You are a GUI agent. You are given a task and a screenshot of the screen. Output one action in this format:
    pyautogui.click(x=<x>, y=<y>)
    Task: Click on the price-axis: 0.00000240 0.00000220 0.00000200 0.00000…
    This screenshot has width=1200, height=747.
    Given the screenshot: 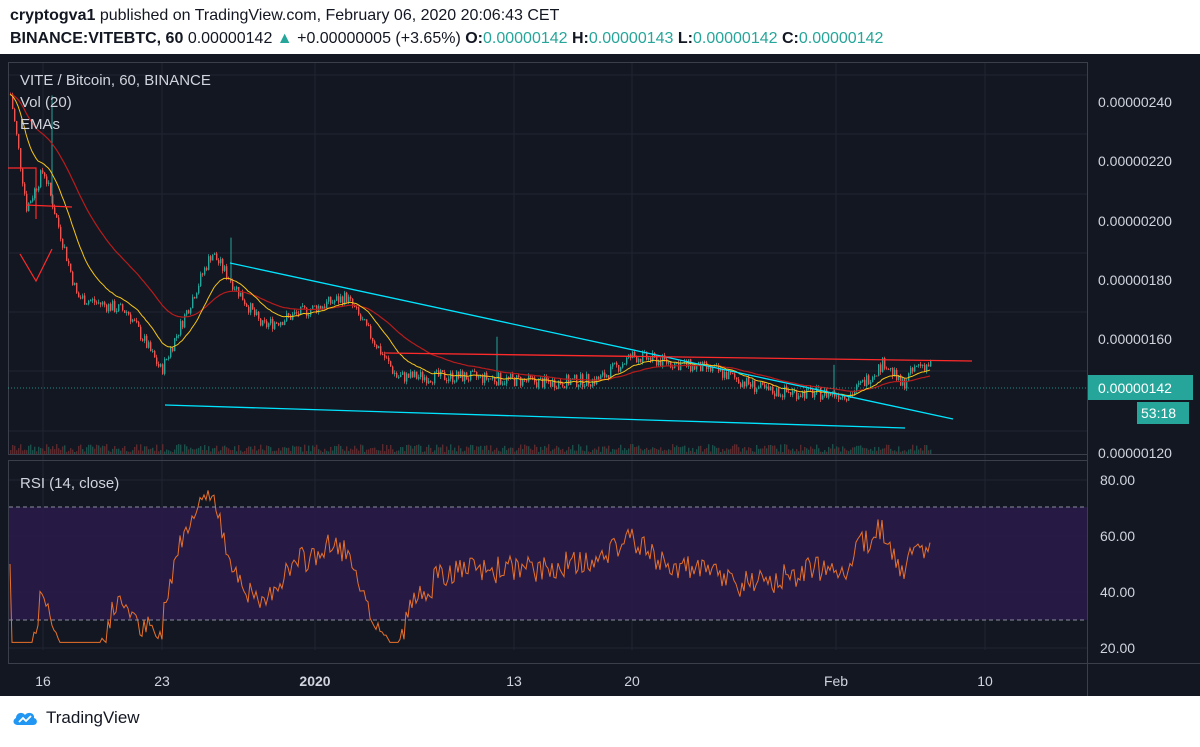 What is the action you would take?
    pyautogui.click(x=1135, y=277)
    